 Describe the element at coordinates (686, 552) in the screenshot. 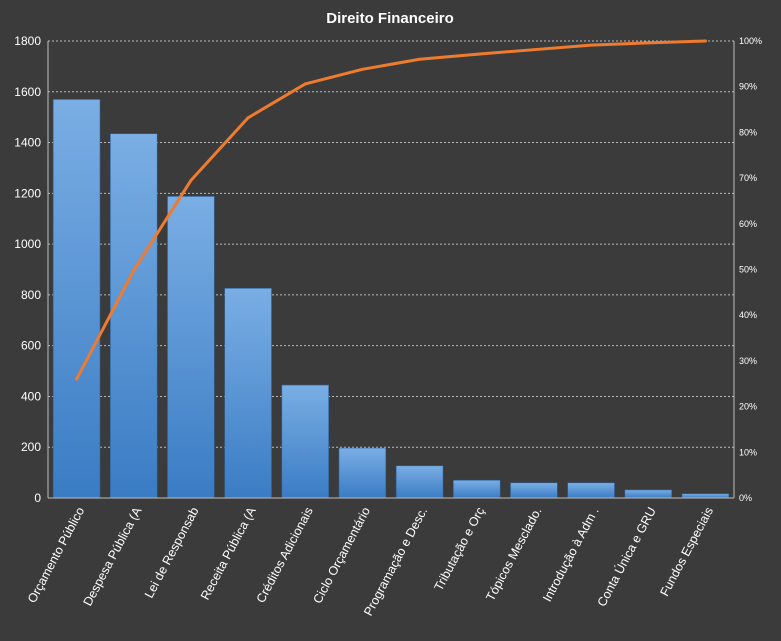

I see `category-tick-label: Fundos Especiais` at that location.